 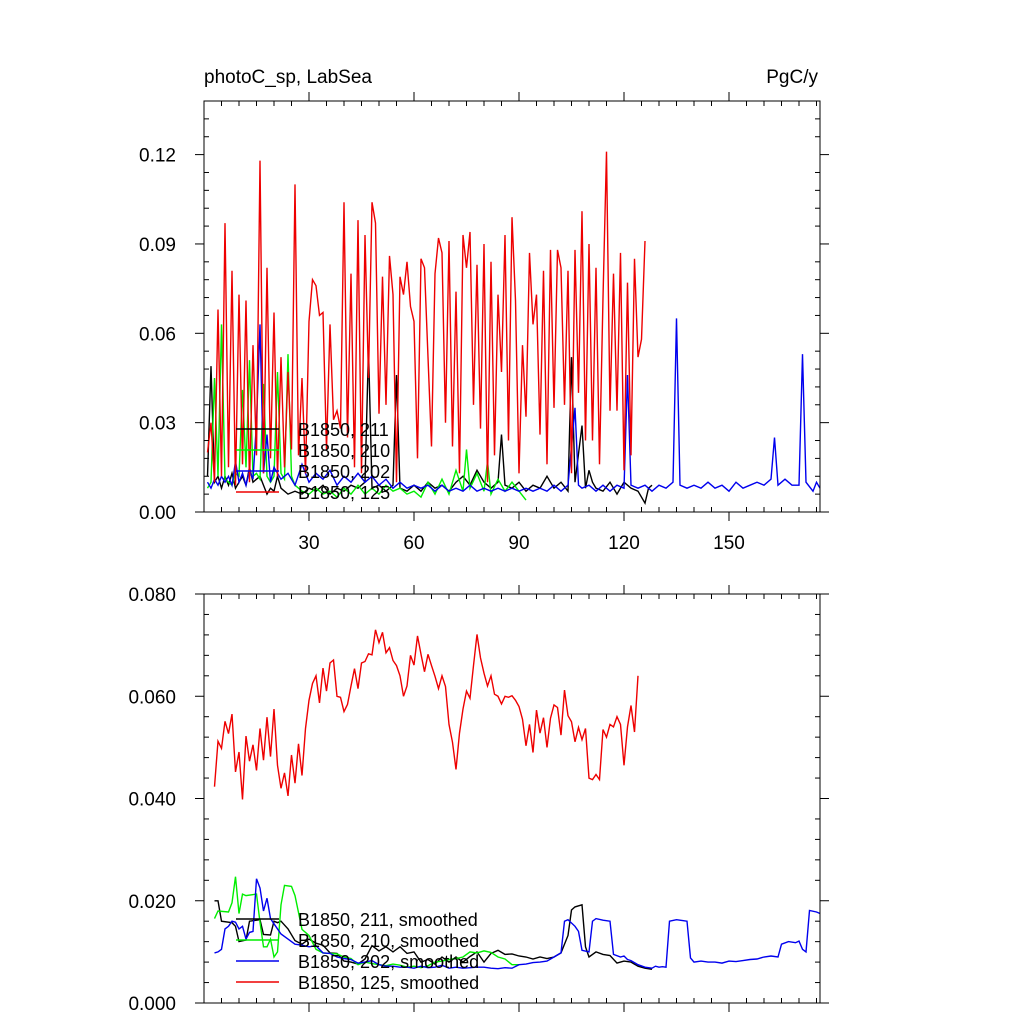 I want to click on y-tick-label: 0.060, so click(x=152, y=697).